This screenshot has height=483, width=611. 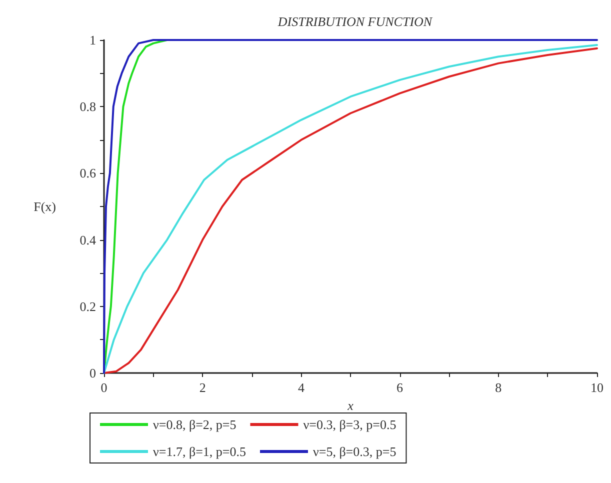 What do you see at coordinates (93, 40) in the screenshot?
I see `y-tick-label: 1` at bounding box center [93, 40].